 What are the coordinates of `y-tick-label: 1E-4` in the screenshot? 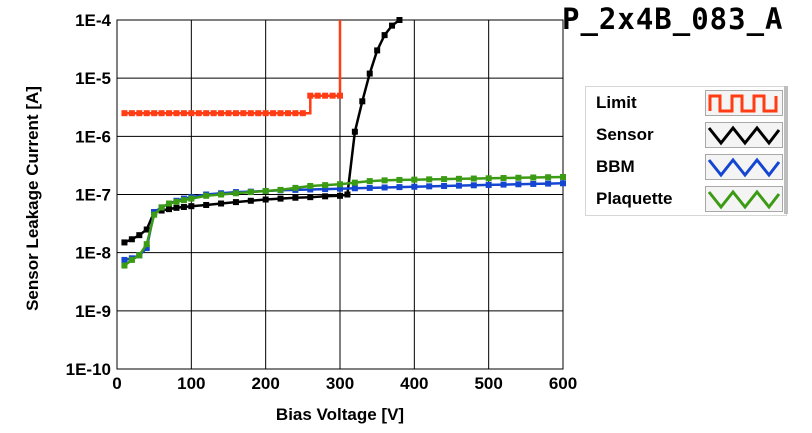 It's located at (93, 20).